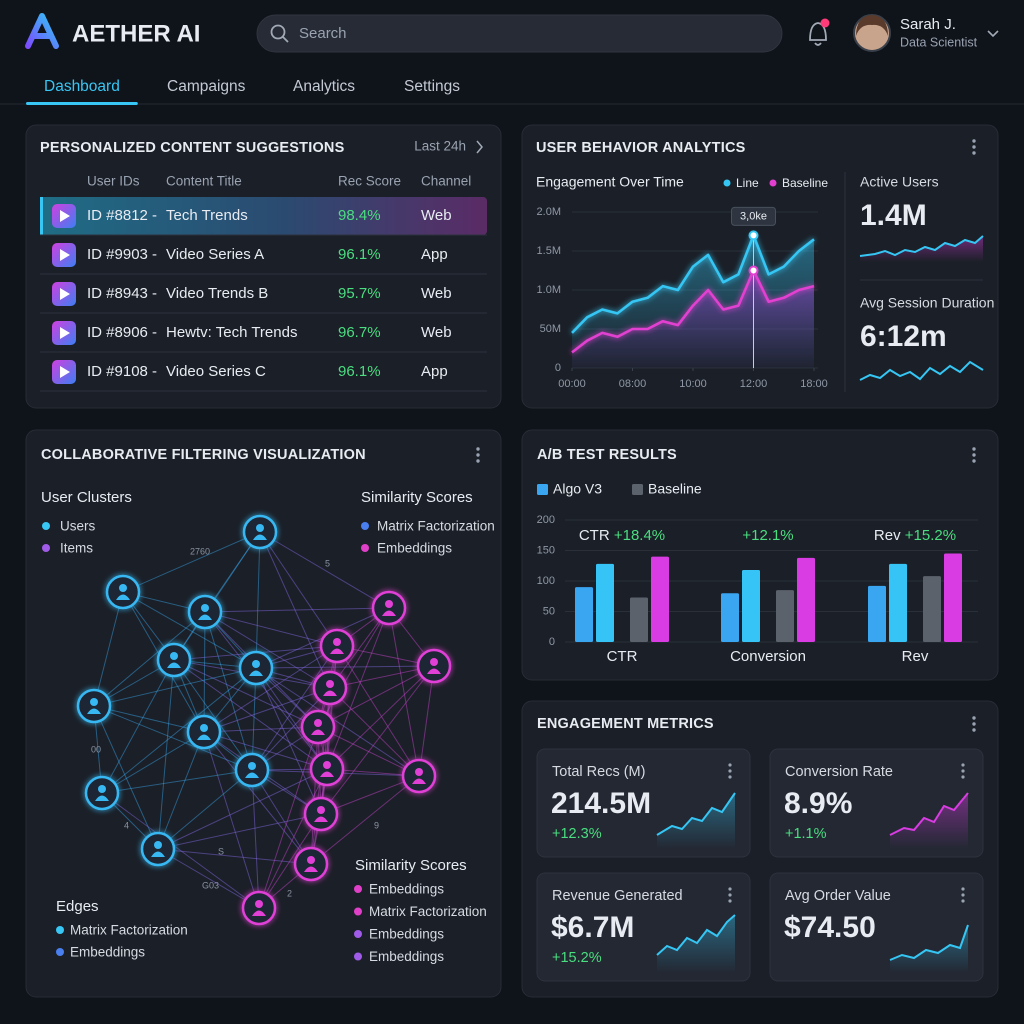 The image size is (1024, 1024). I want to click on kpi-label: Avg Session Duration, so click(927, 303).